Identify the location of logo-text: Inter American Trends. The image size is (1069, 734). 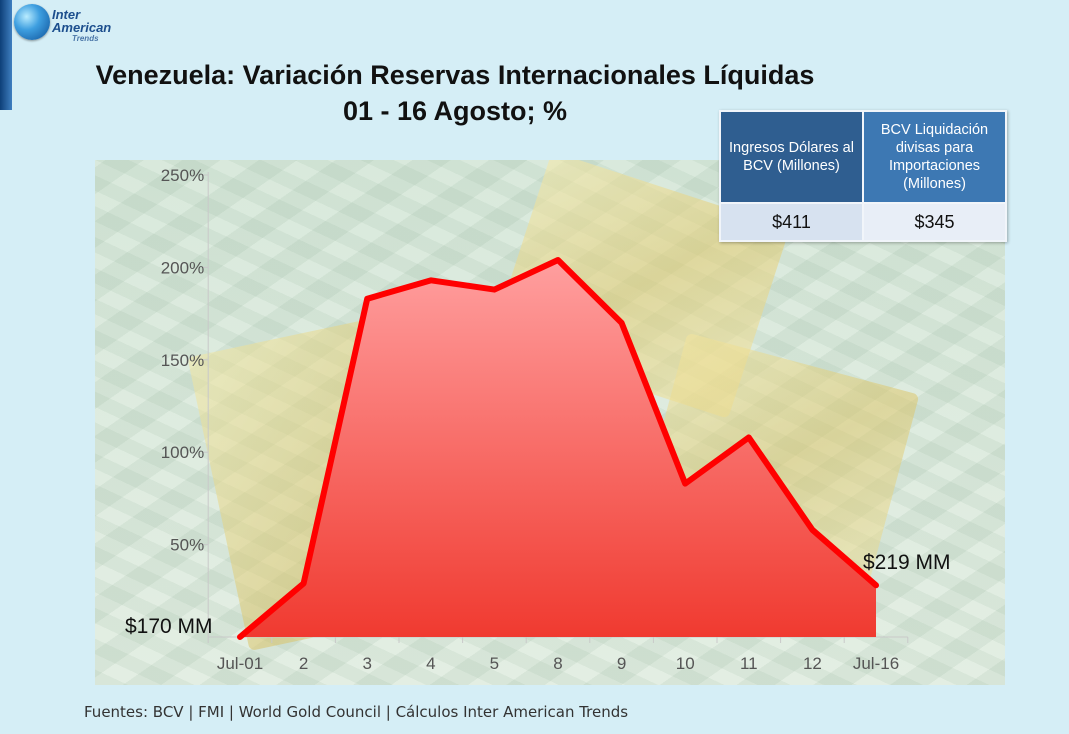
(81, 25).